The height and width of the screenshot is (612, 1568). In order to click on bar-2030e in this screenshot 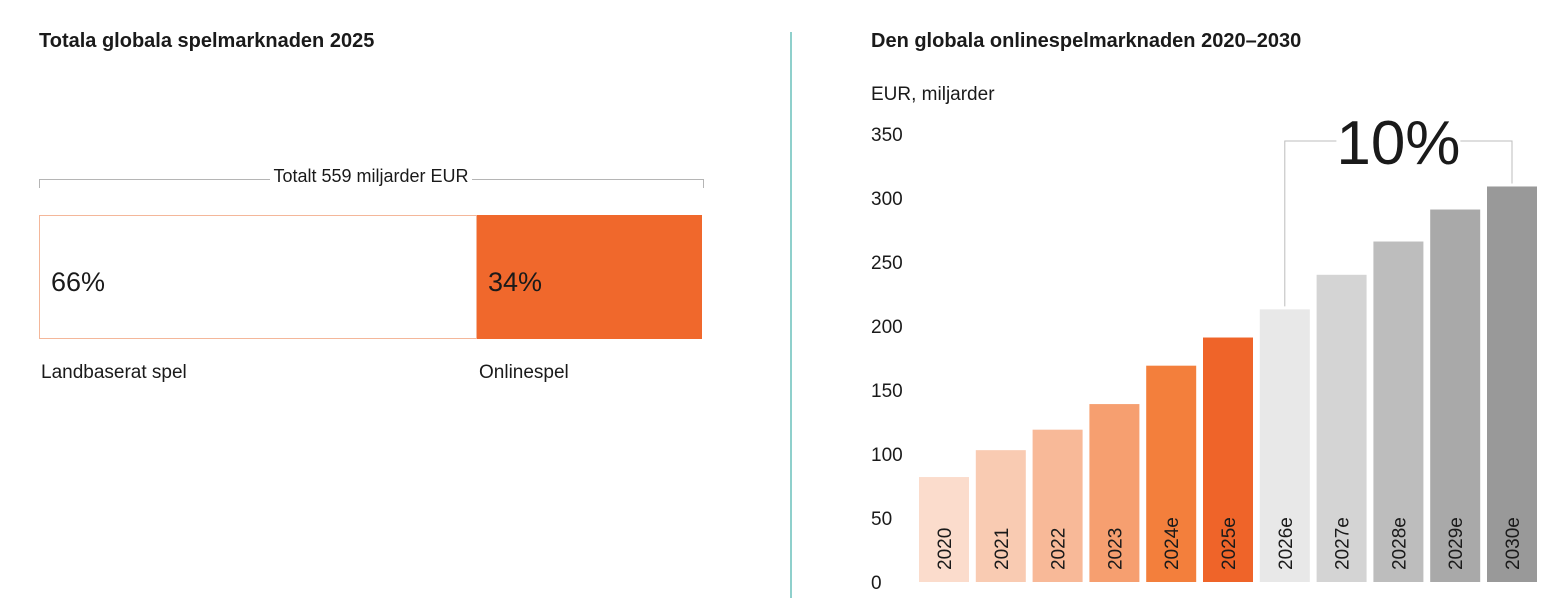, I will do `click(1512, 384)`.